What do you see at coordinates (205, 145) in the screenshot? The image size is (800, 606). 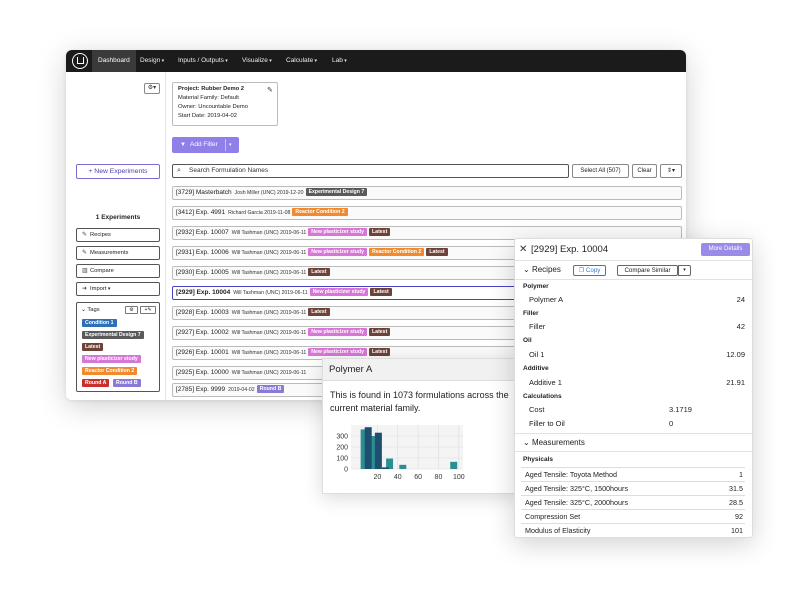 I see `add-filter-button: ▼ Add Filter ▾` at bounding box center [205, 145].